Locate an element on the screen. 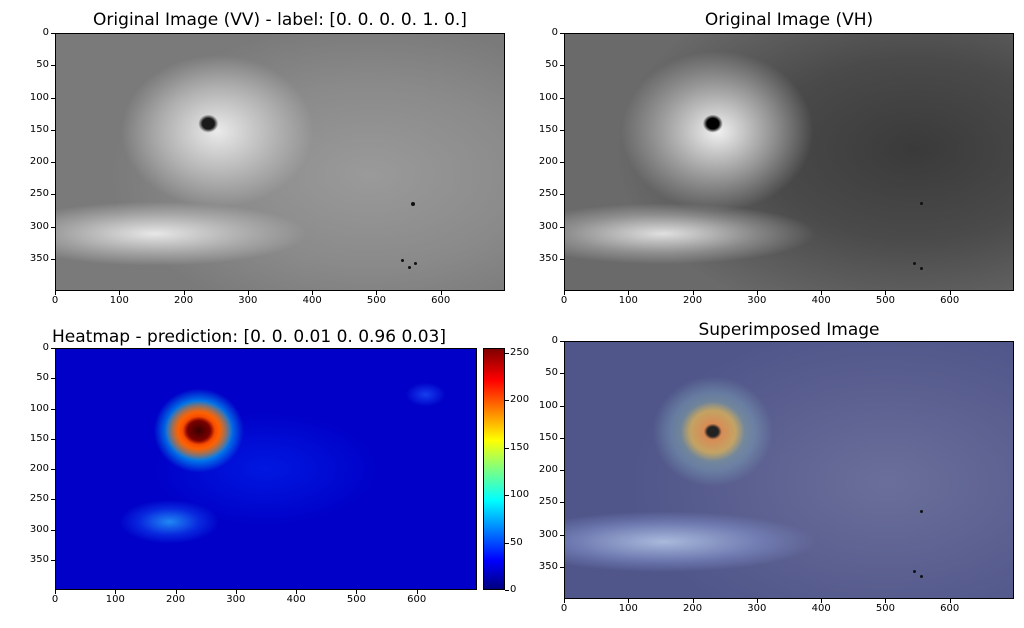 This screenshot has height=628, width=1024. heatmap-y-tick-label: 300 is located at coordinates (39, 529).